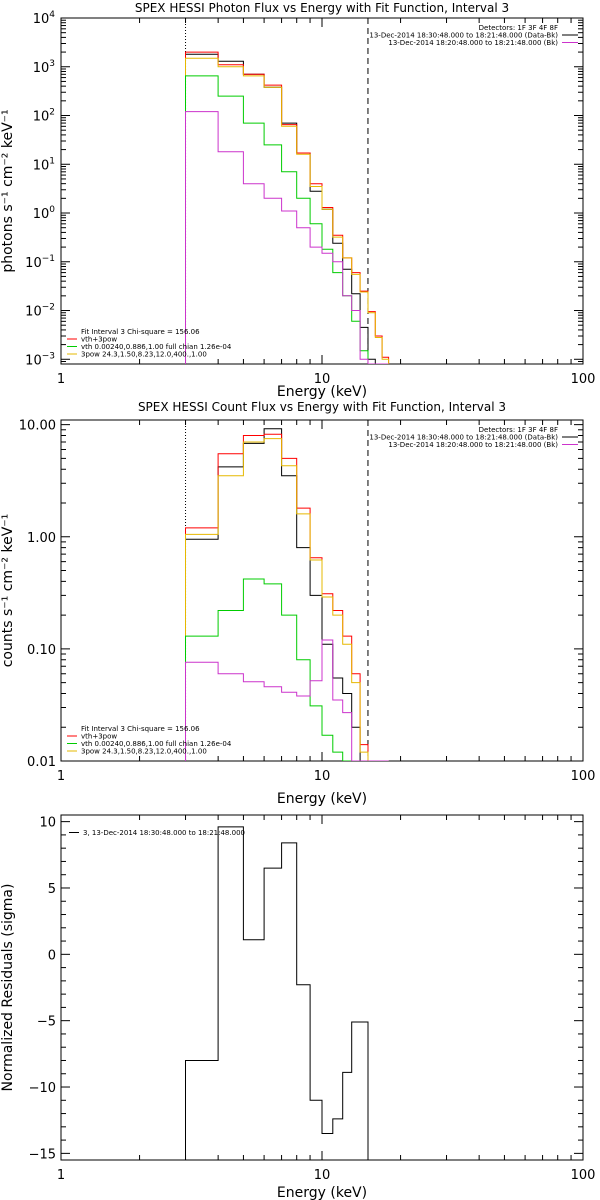 The image size is (600, 1200). Describe the element at coordinates (41, 762) in the screenshot. I see `y-tick-label: 0.01` at that location.